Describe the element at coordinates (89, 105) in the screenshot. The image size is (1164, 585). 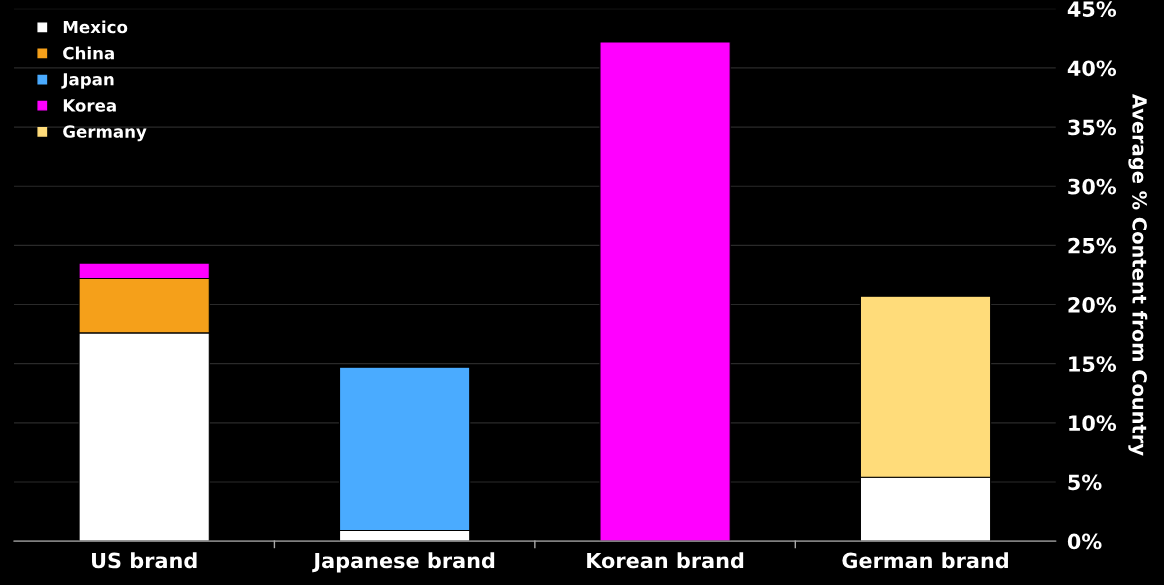
I see `legend-label: Korea` at that location.